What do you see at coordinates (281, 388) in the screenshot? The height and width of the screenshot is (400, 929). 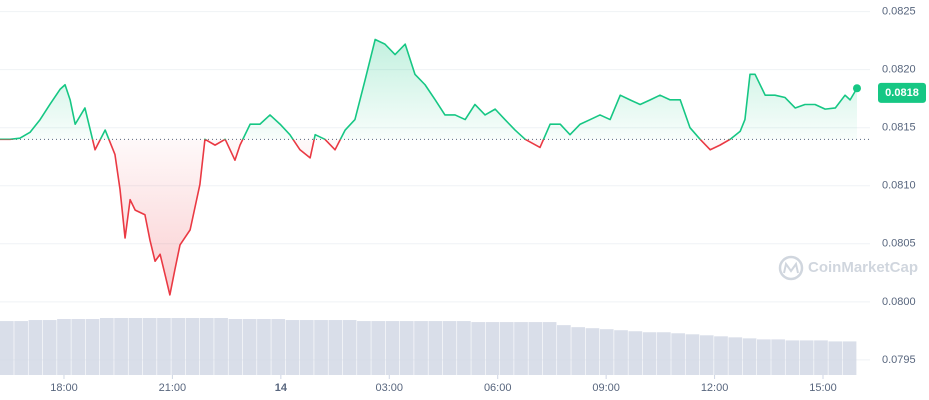 I see `x-tick-label: 14` at bounding box center [281, 388].